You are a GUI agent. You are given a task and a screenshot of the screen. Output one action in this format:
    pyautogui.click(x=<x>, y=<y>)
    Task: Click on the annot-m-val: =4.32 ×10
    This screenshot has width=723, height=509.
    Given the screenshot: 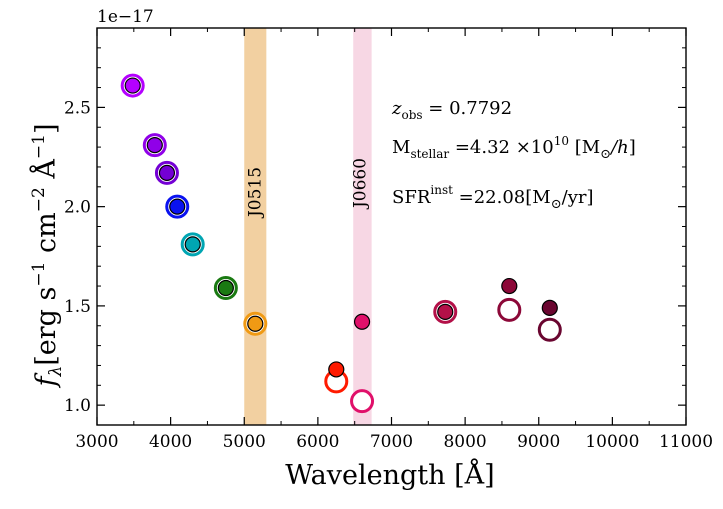 What is the action you would take?
    pyautogui.click(x=501, y=147)
    